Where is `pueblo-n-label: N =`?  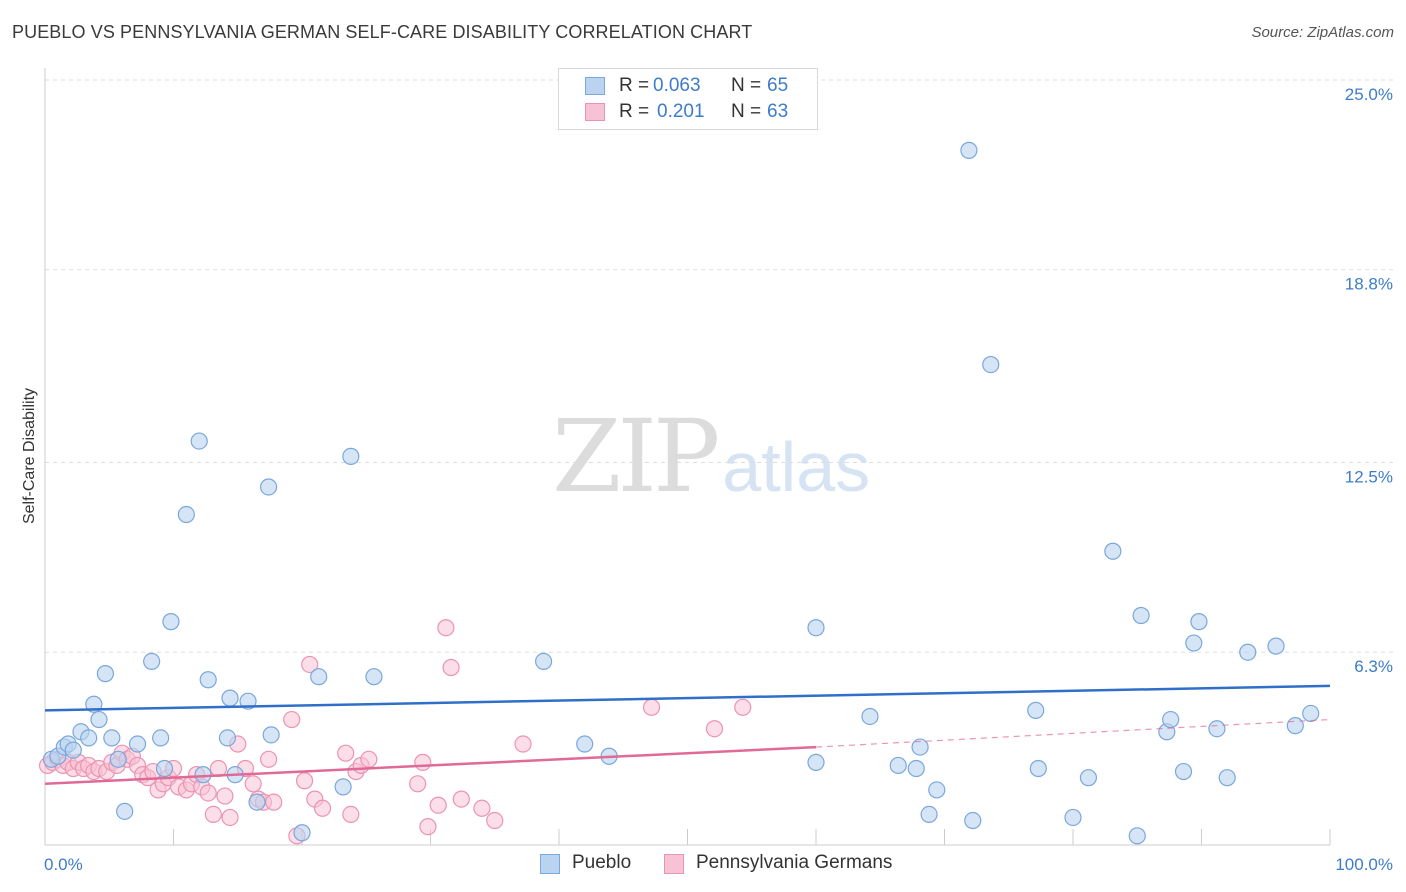 pueblo-n-label: N = is located at coordinates (746, 85).